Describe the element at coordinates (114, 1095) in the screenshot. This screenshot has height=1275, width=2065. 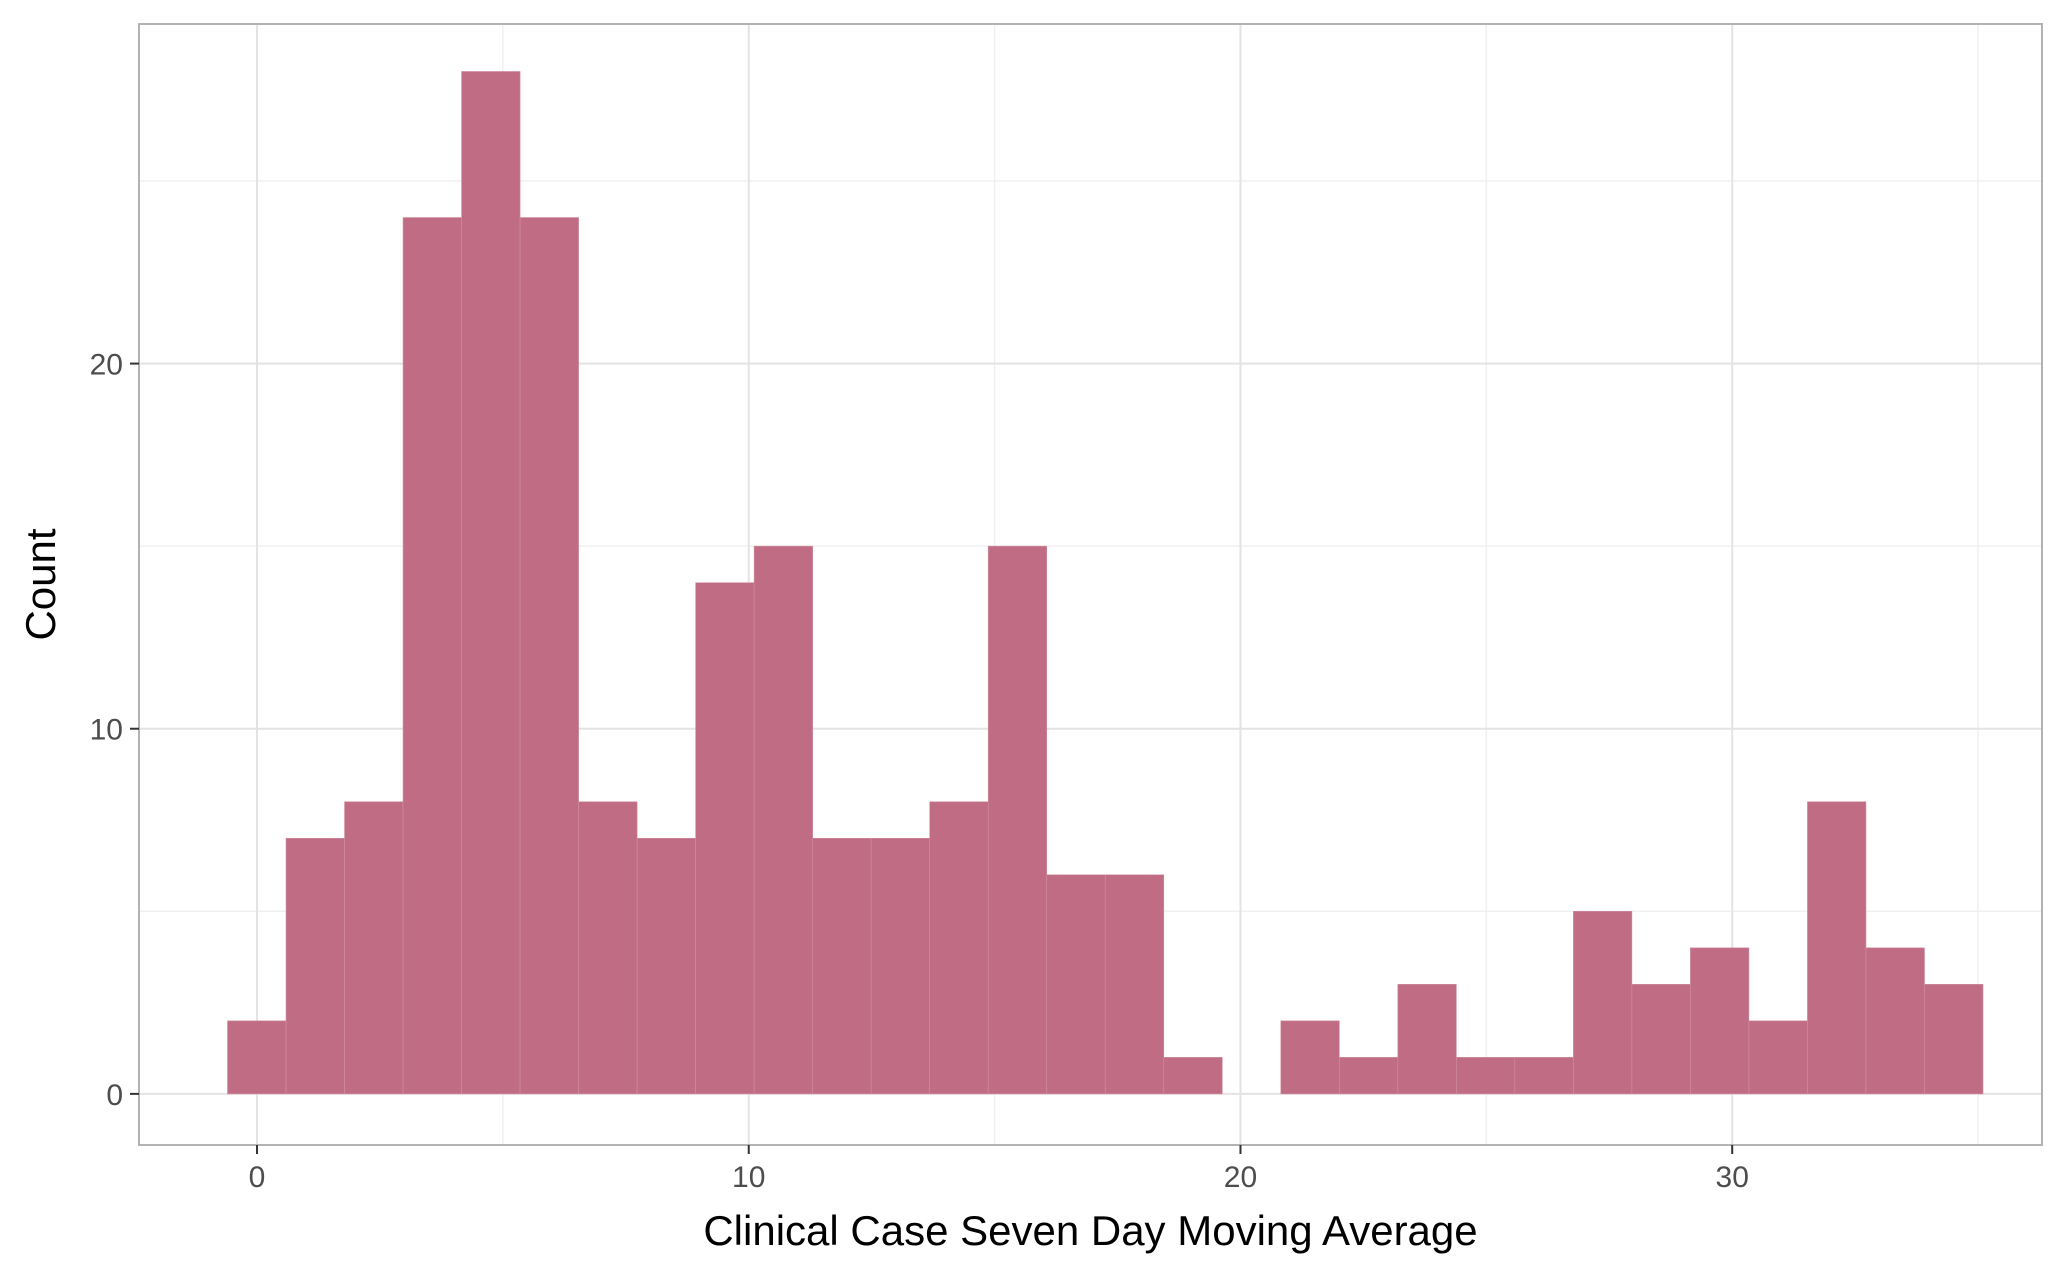
I see `y-tick-label: 0` at that location.